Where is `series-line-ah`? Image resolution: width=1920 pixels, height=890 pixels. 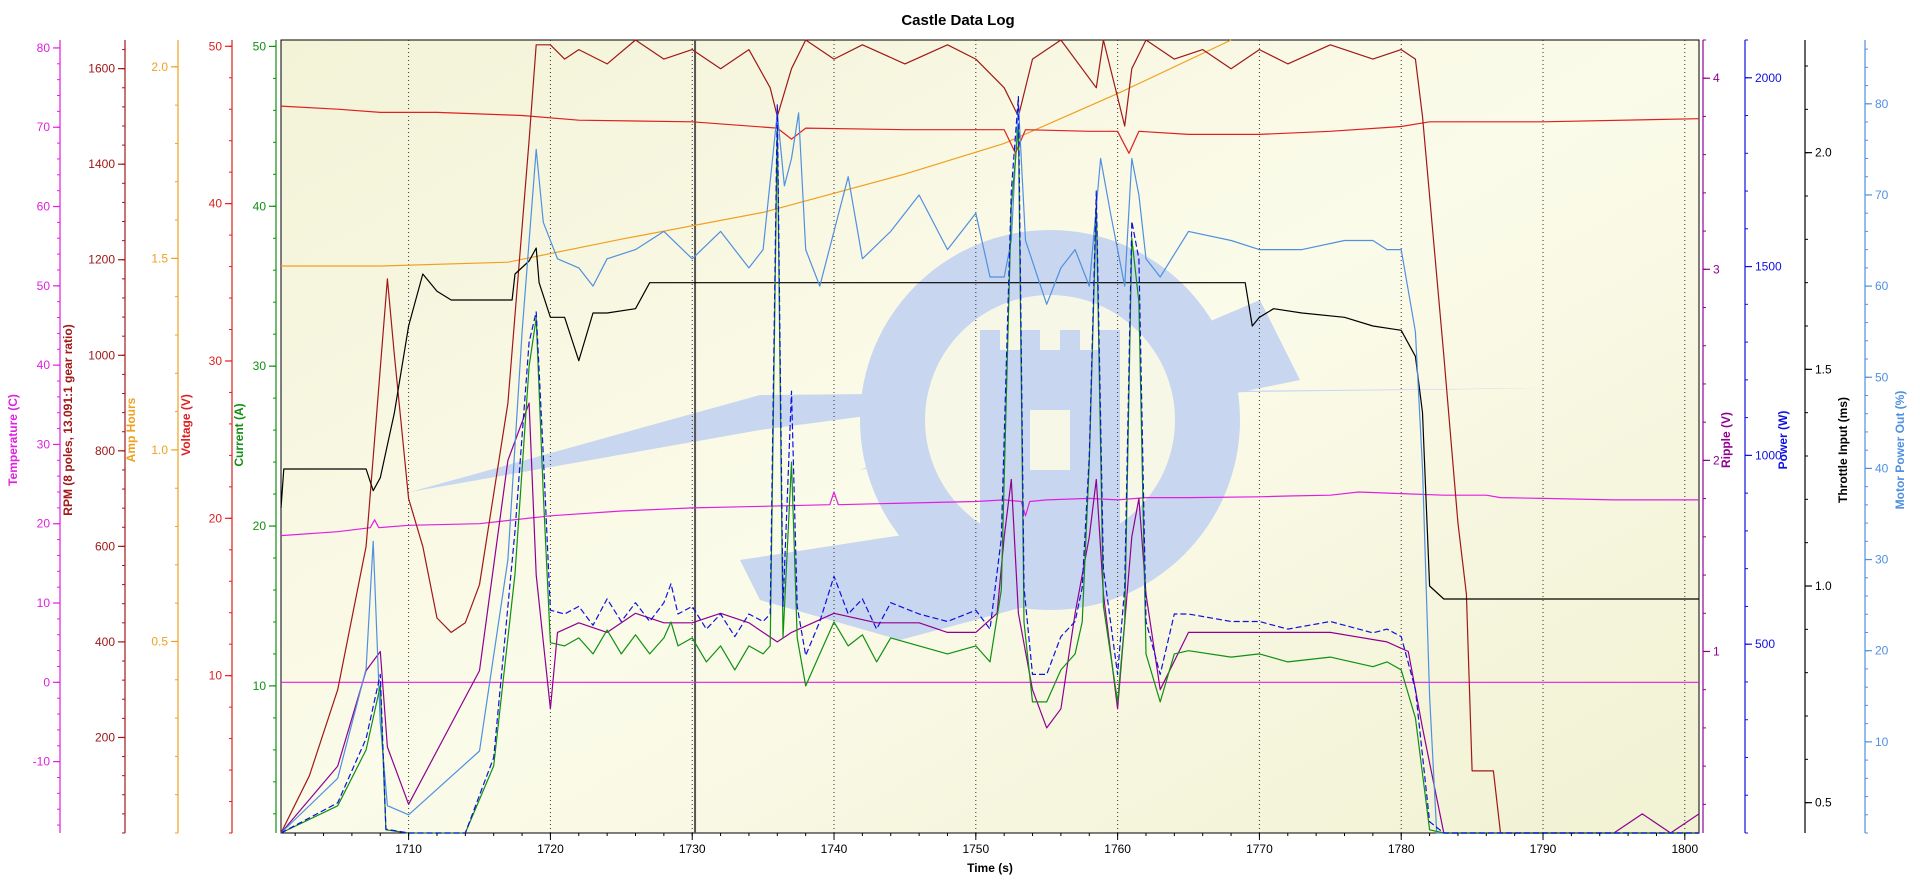 series-line-ah is located at coordinates (756, 153).